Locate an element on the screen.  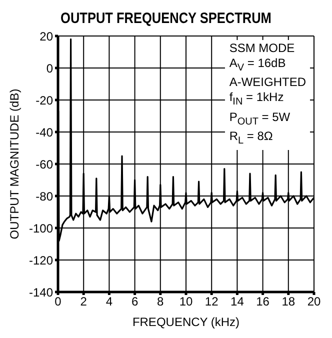
chart-title: OUTPUT FREQUENCY SPECTRUM is located at coordinates (166, 19).